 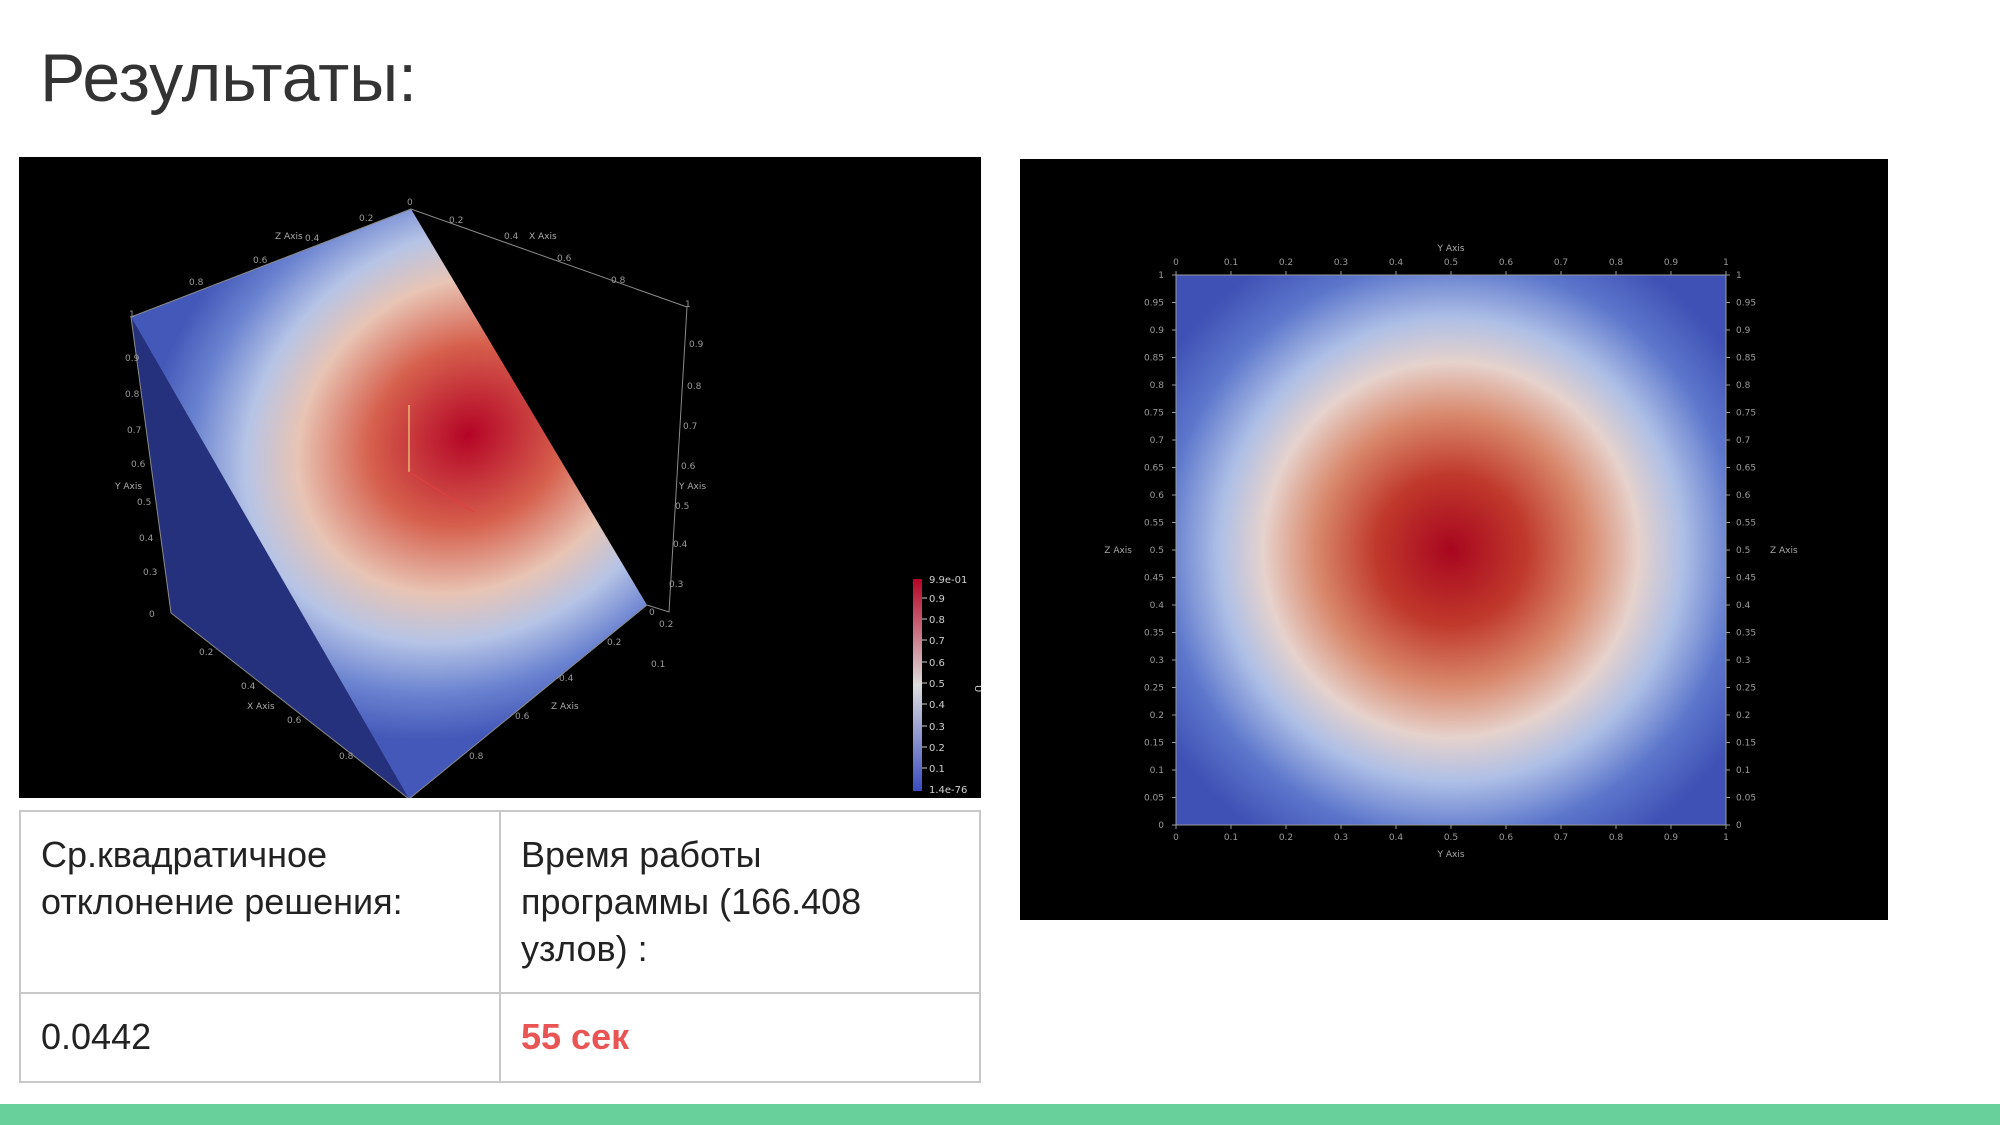 I want to click on colorbar-tick: 0.1, so click(x=937, y=769).